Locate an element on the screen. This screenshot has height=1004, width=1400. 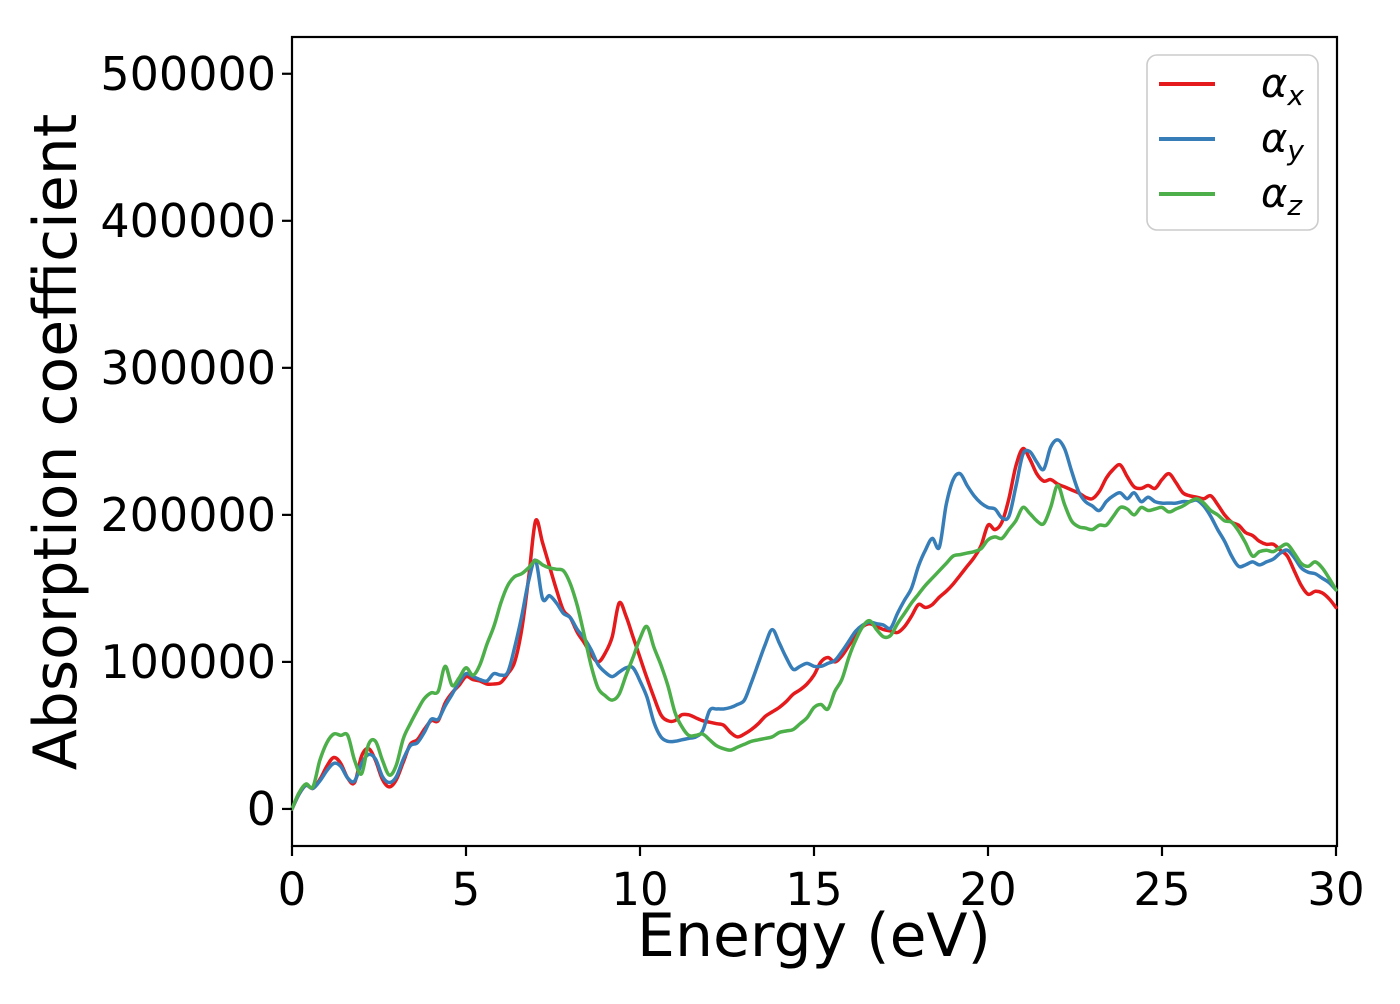
y-tick-label: 0 is located at coordinates (261, 809).